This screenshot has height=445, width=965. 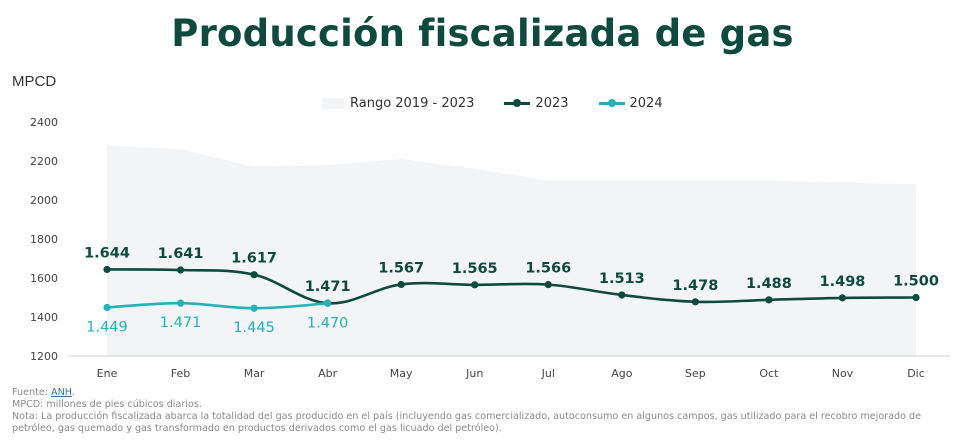 What do you see at coordinates (61, 392) in the screenshot?
I see `source-link: ANH` at bounding box center [61, 392].